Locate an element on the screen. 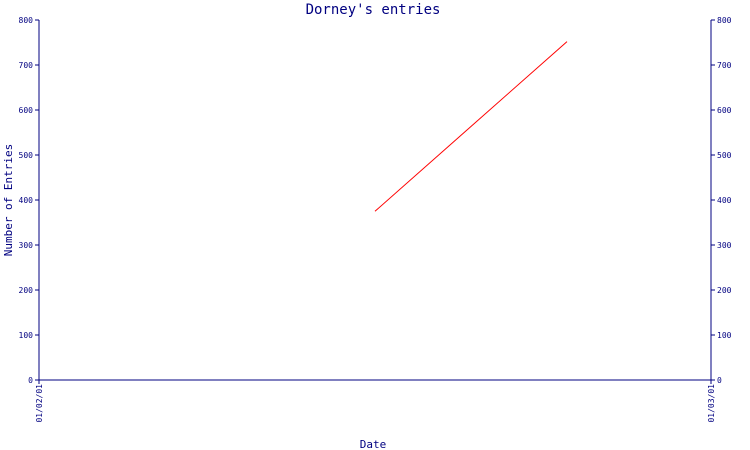 This screenshot has width=750, height=450. y-tick-label-left: 300 is located at coordinates (26, 245).